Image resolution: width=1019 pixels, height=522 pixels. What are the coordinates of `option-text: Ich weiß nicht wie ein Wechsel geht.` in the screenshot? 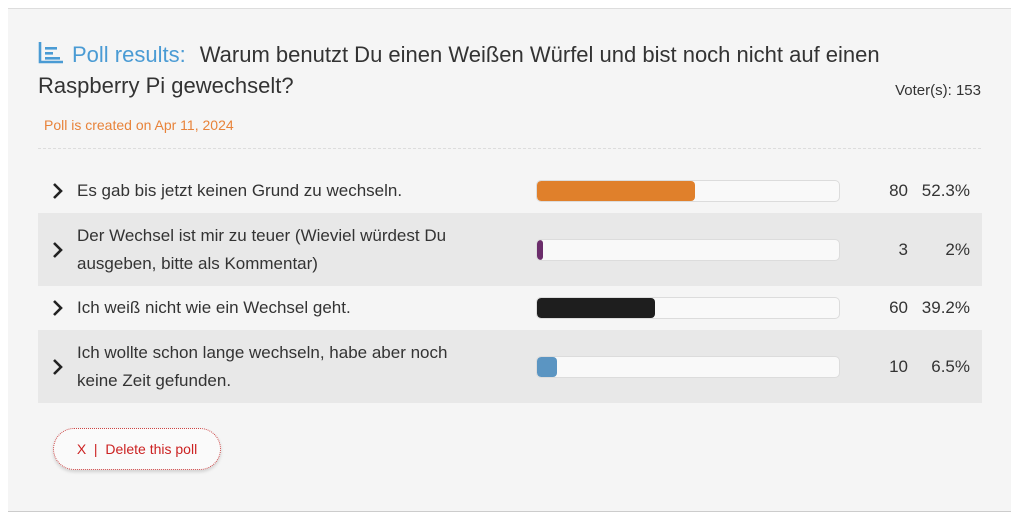 It's located at (214, 307).